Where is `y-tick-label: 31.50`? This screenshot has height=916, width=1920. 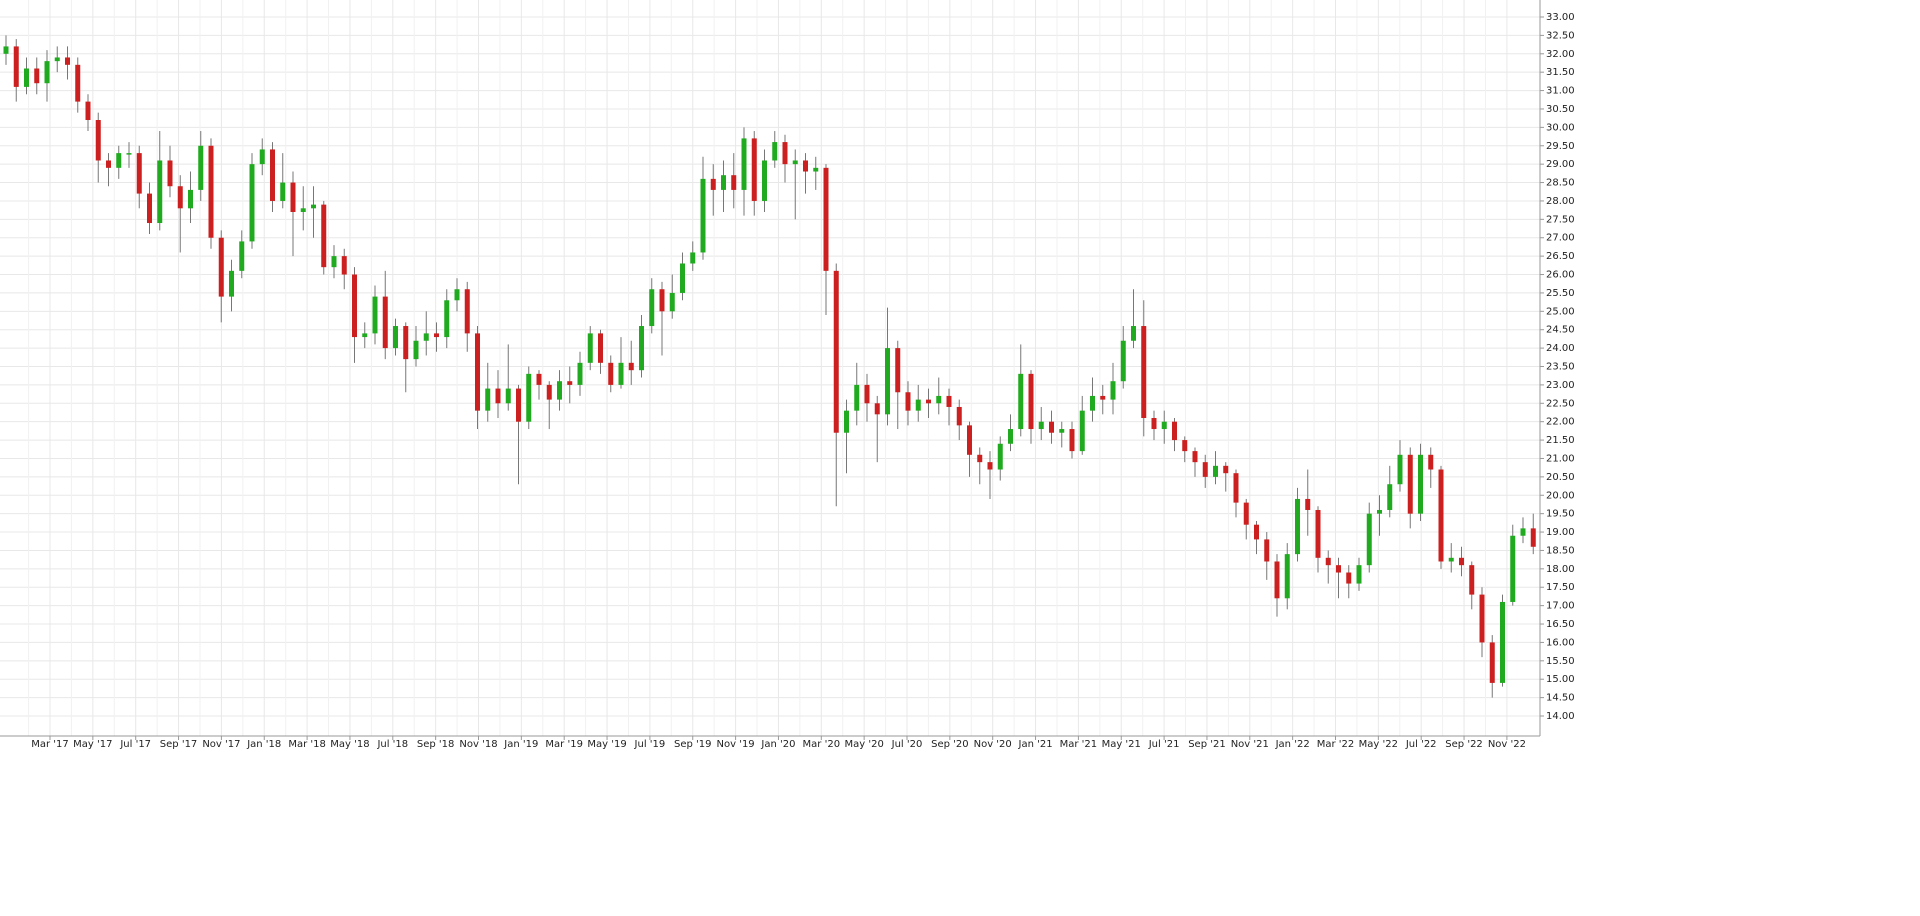 y-tick-label: 31.50 is located at coordinates (1560, 72).